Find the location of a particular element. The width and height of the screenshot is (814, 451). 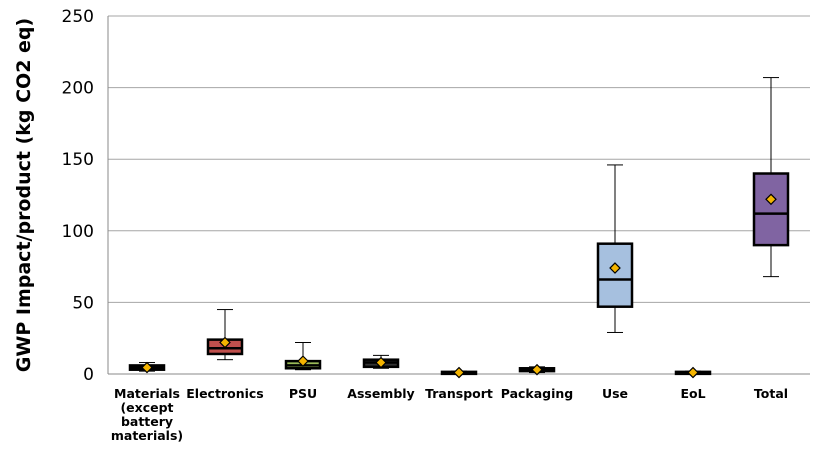

y-tick-label: 150 is located at coordinates (78, 160).